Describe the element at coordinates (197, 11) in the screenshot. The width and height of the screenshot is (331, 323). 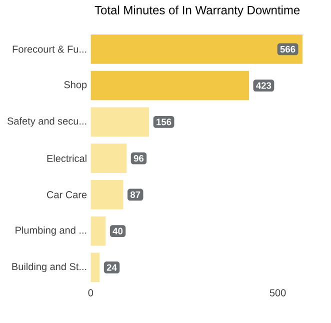
I see `chart-title: Total Minutes of In Warranty Downtime` at that location.